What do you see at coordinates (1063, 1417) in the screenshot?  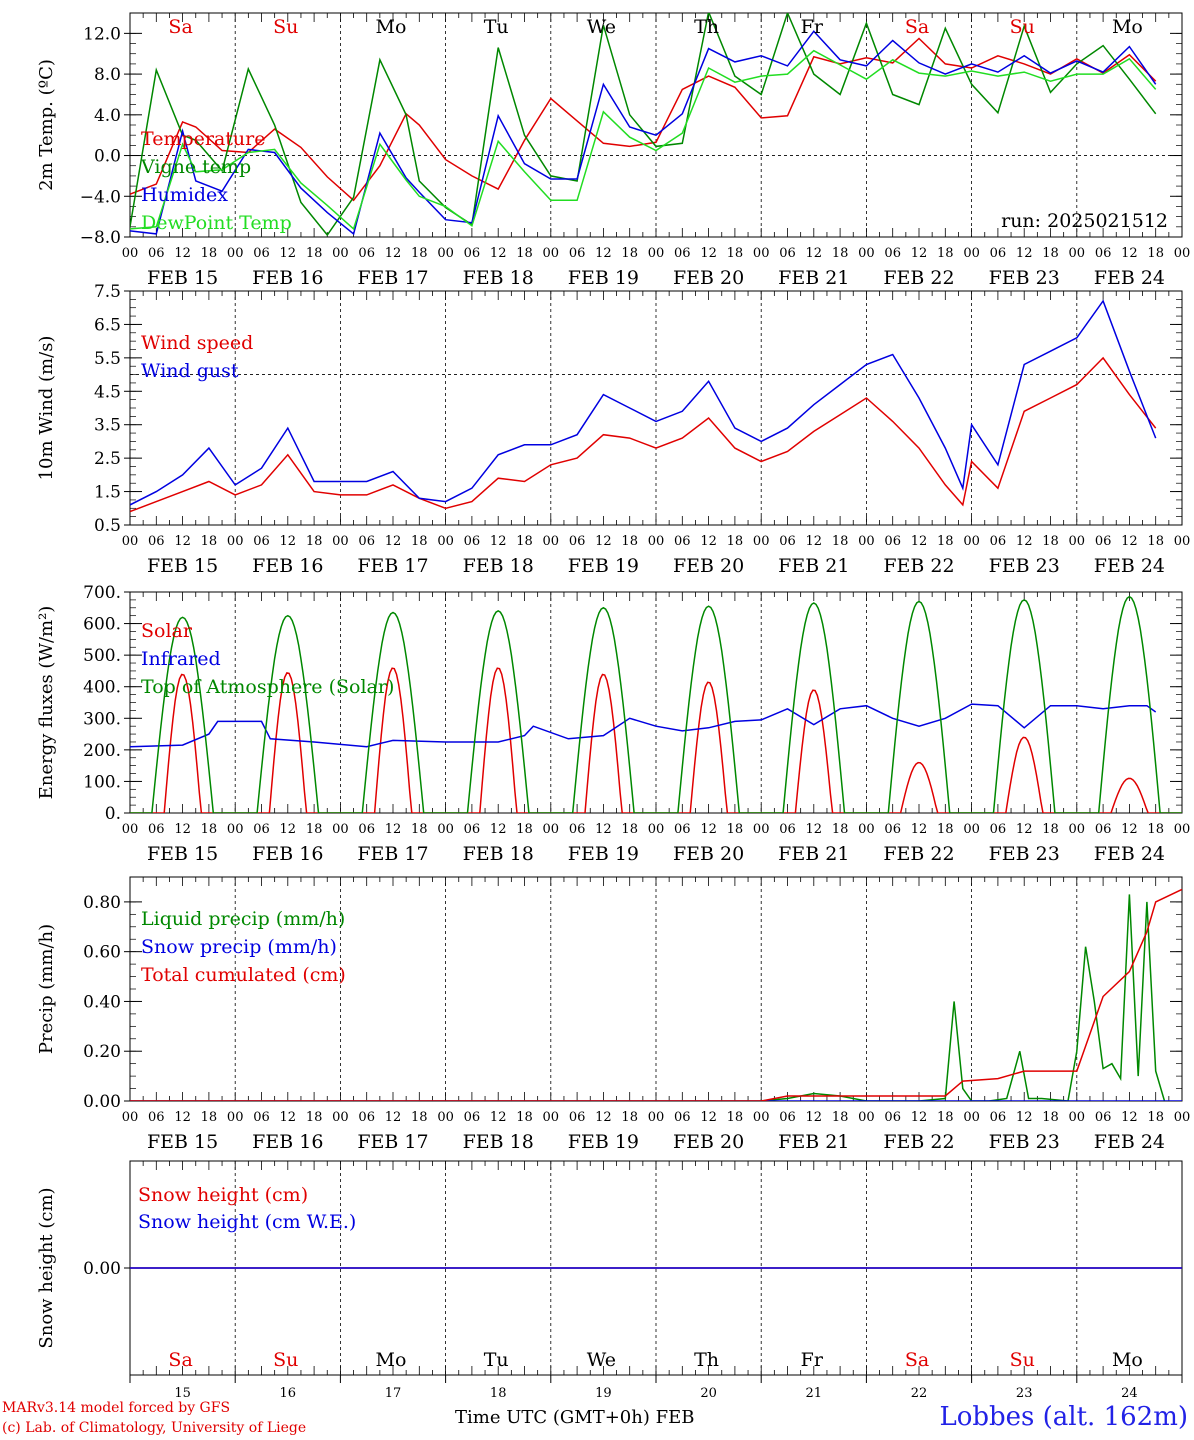 I see `location-title: Lobbes (alt. 162m)` at bounding box center [1063, 1417].